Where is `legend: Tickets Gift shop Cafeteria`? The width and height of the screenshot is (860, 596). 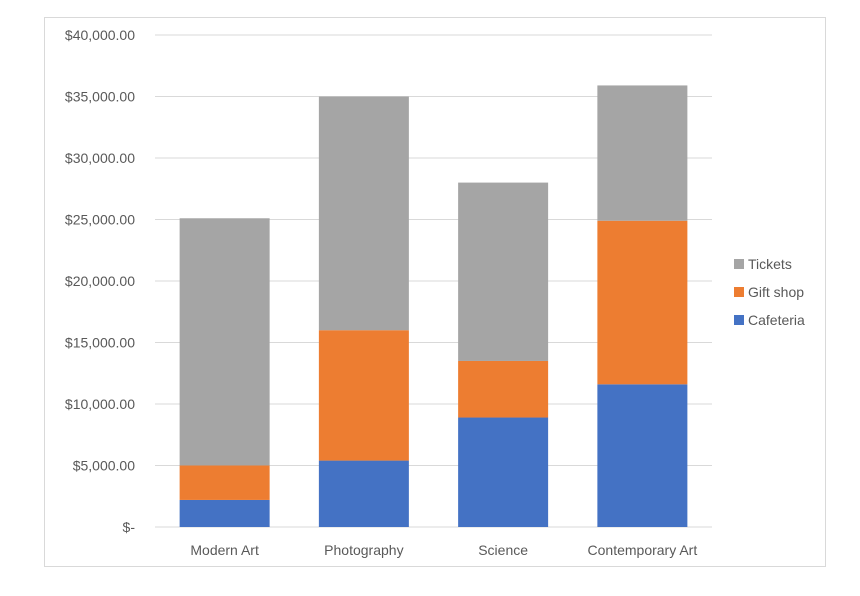 legend: Tickets Gift shop Cafeteria is located at coordinates (769, 292).